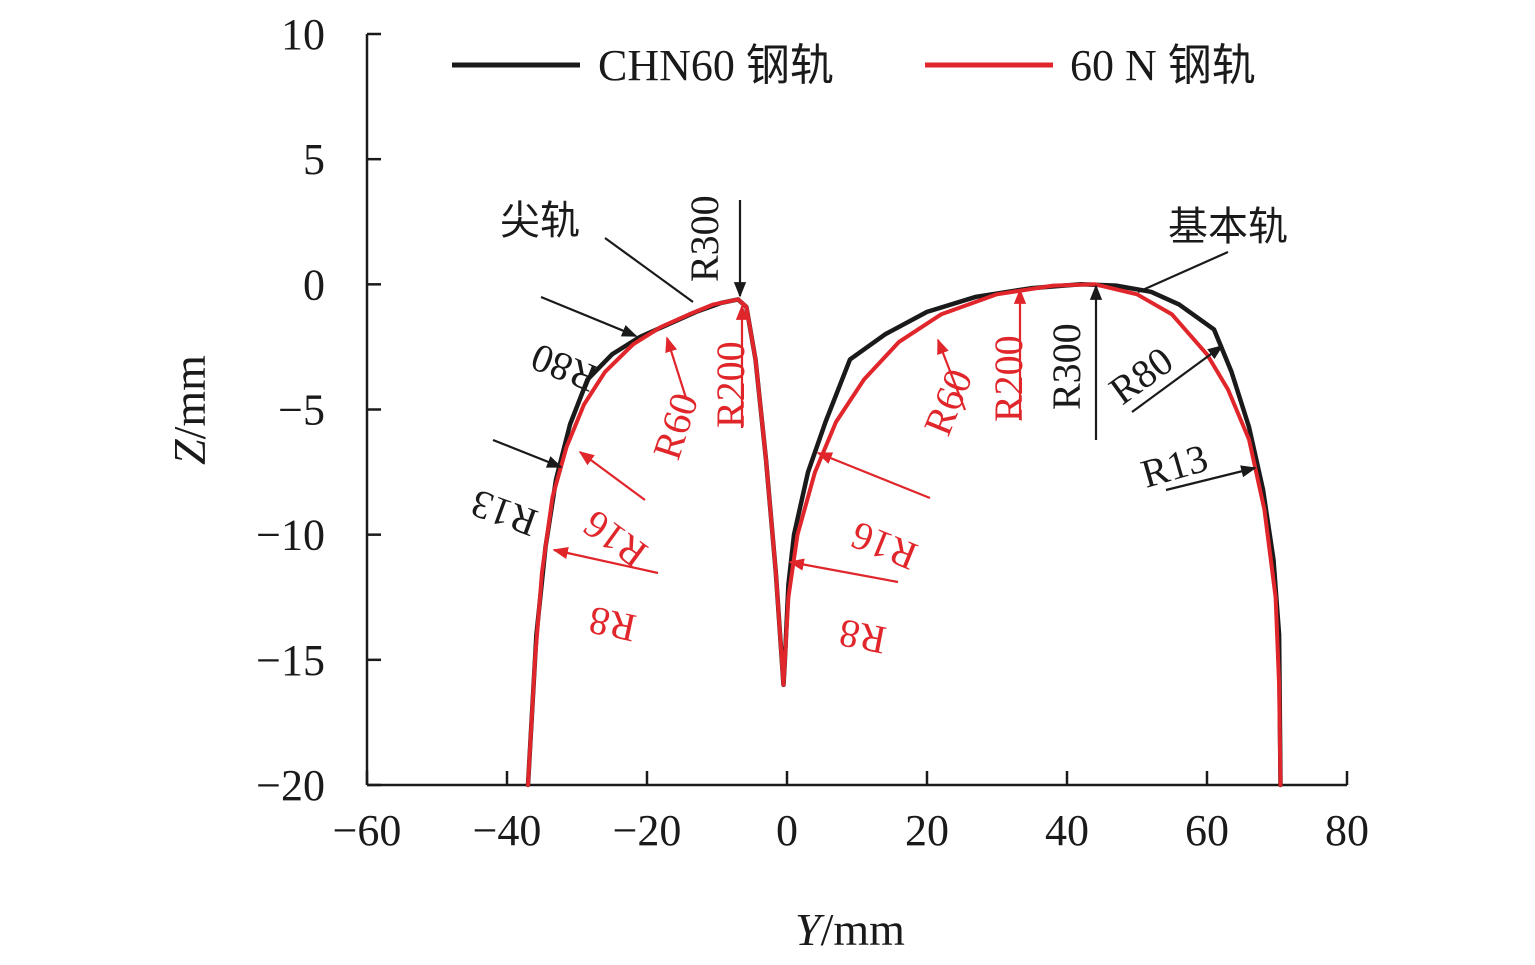  I want to click on x-axis-title: Y/mm, so click(850, 929).